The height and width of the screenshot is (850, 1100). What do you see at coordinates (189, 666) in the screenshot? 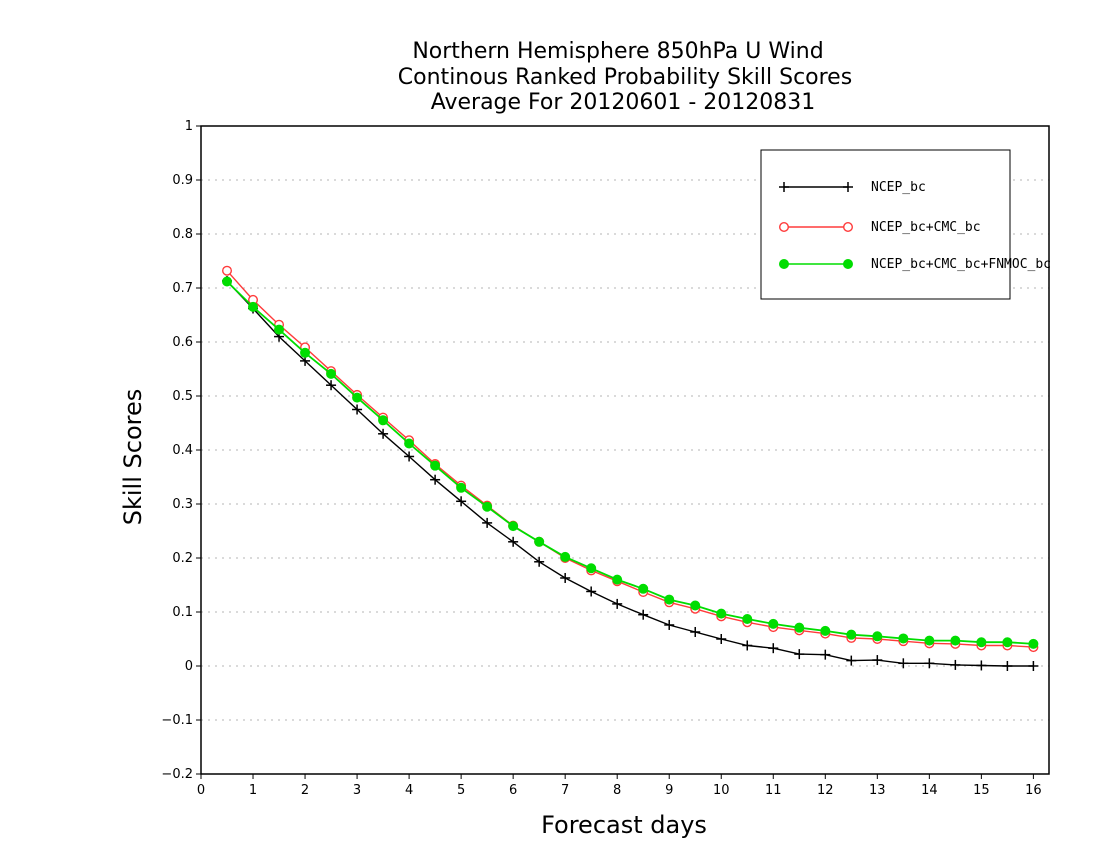
I see `y-tick-label: 0` at bounding box center [189, 666].